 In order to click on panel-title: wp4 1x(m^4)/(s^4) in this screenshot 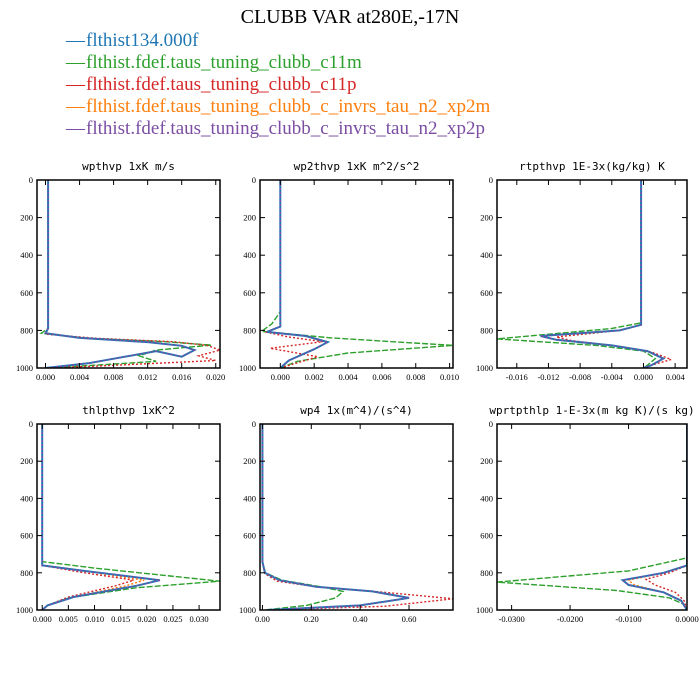, I will do `click(356, 410)`.